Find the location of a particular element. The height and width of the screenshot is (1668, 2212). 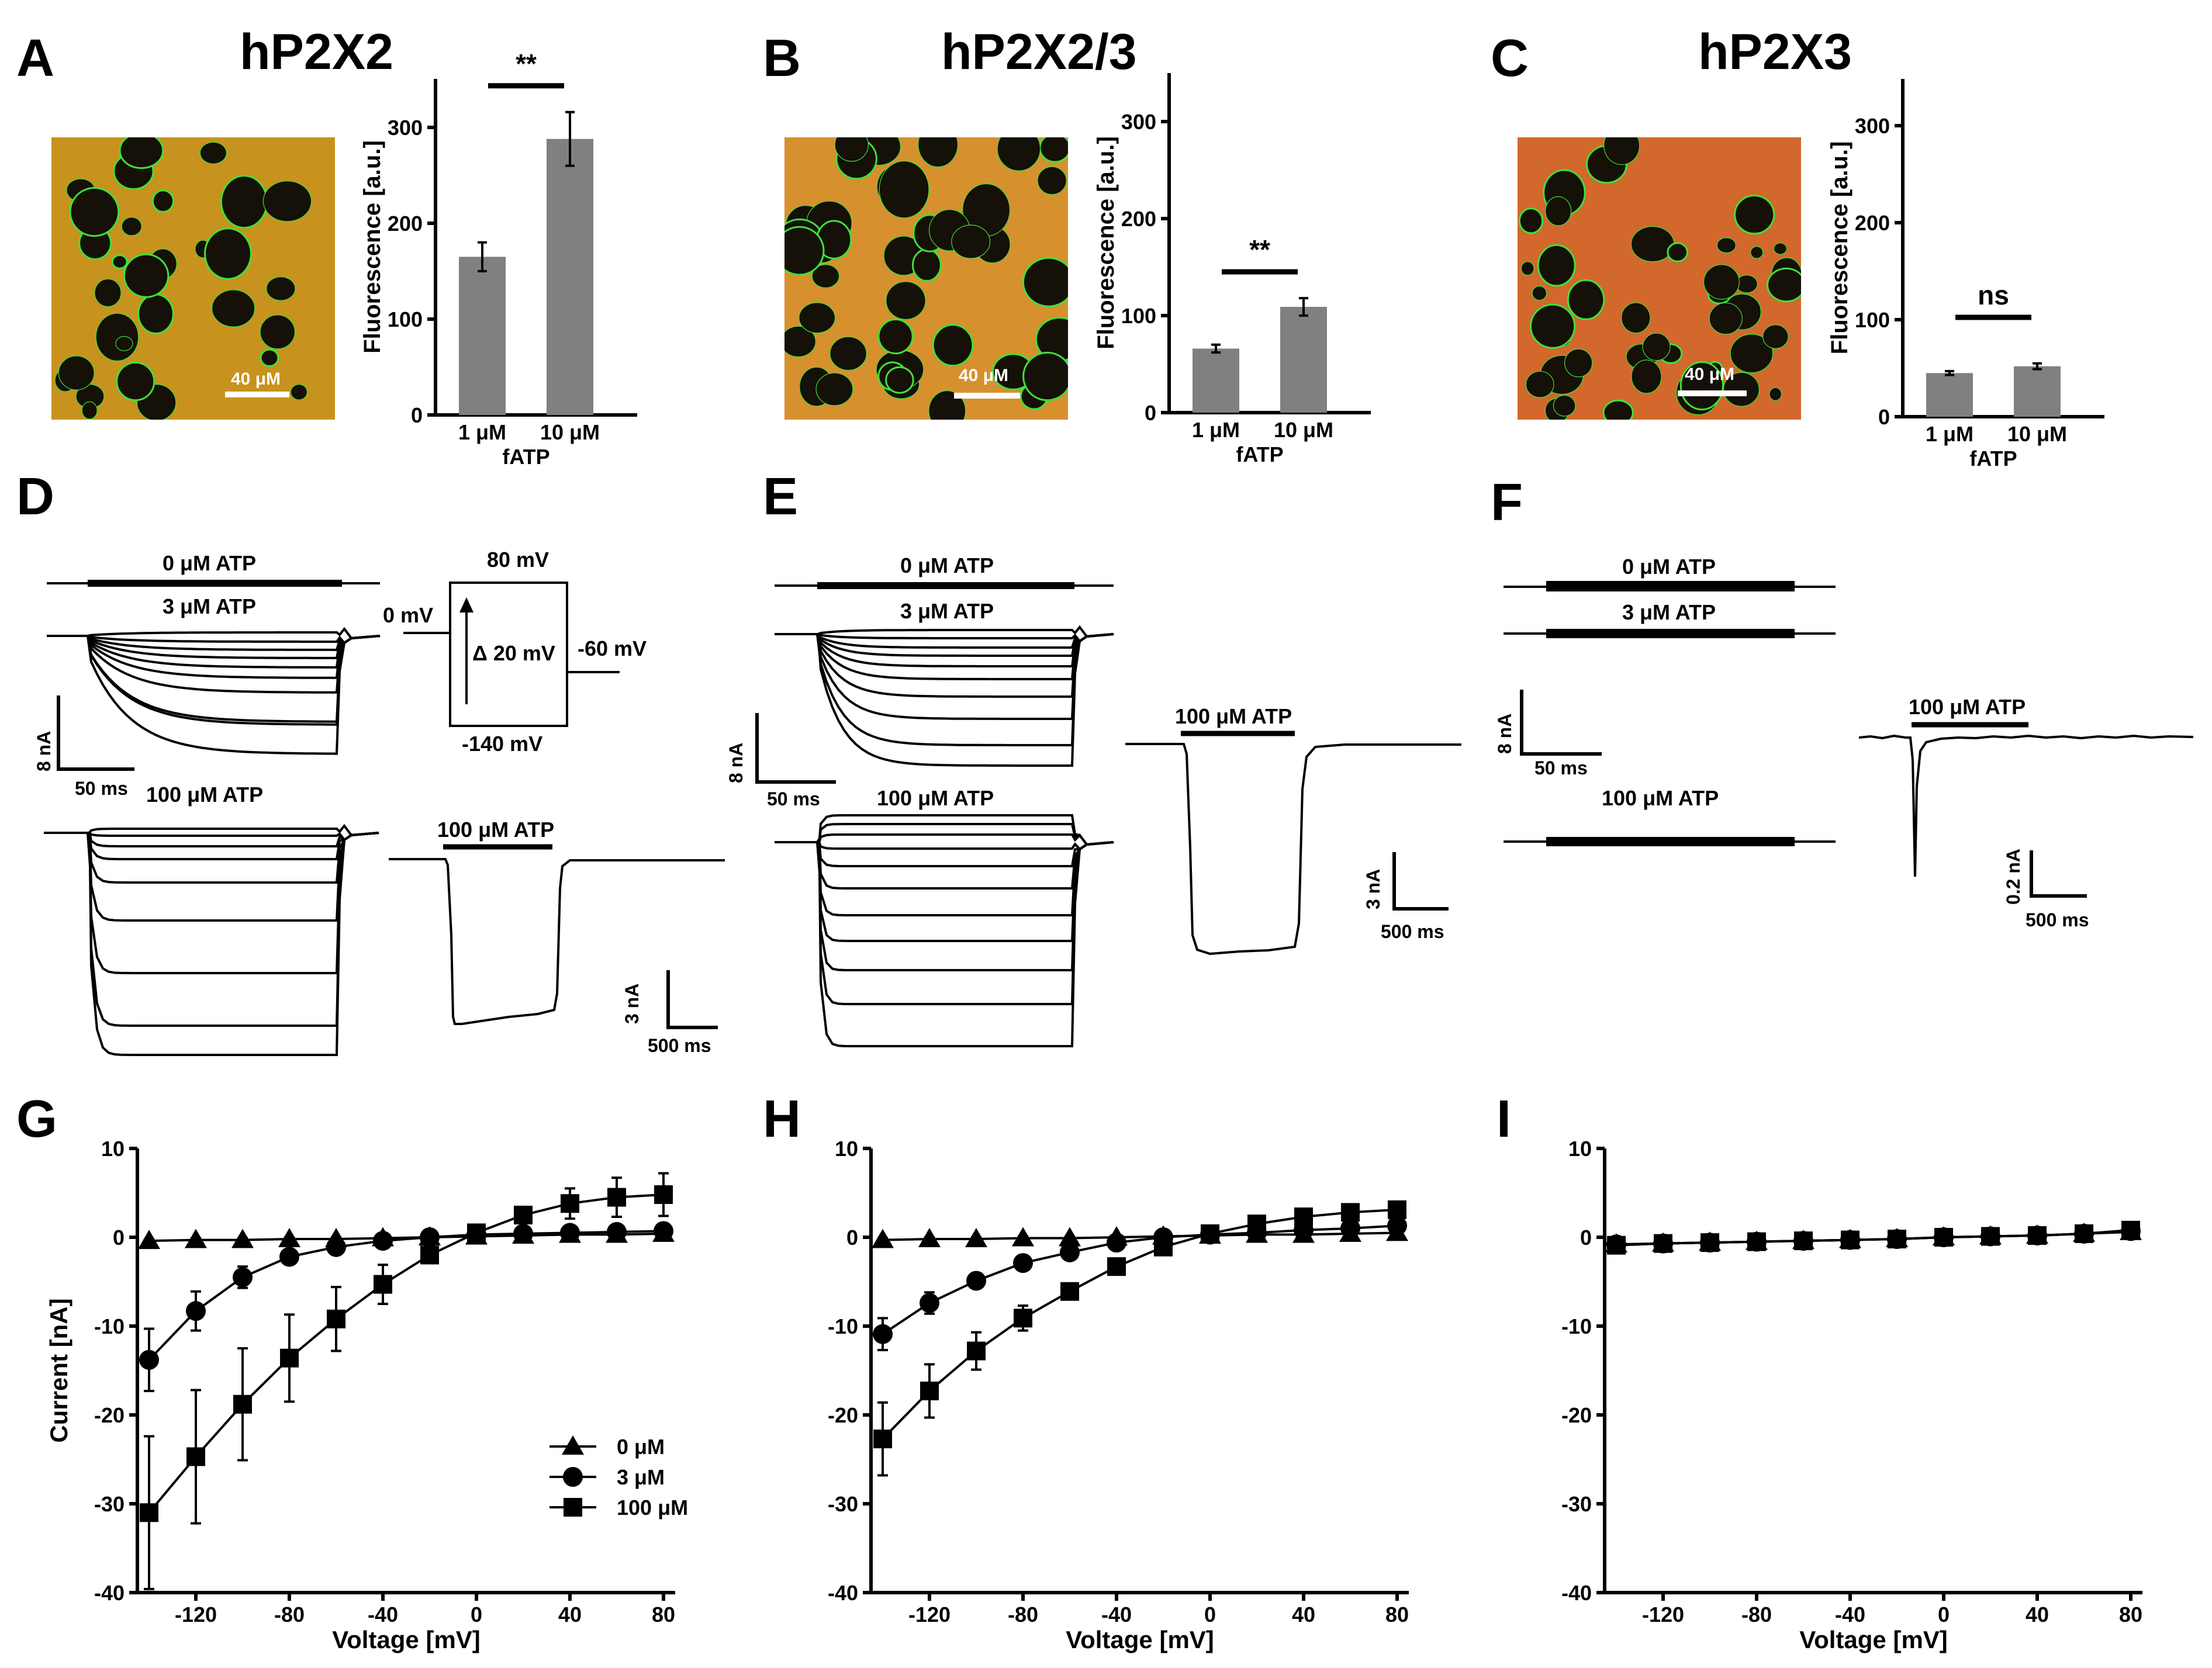

y-tick-label: 10 is located at coordinates (846, 1149).